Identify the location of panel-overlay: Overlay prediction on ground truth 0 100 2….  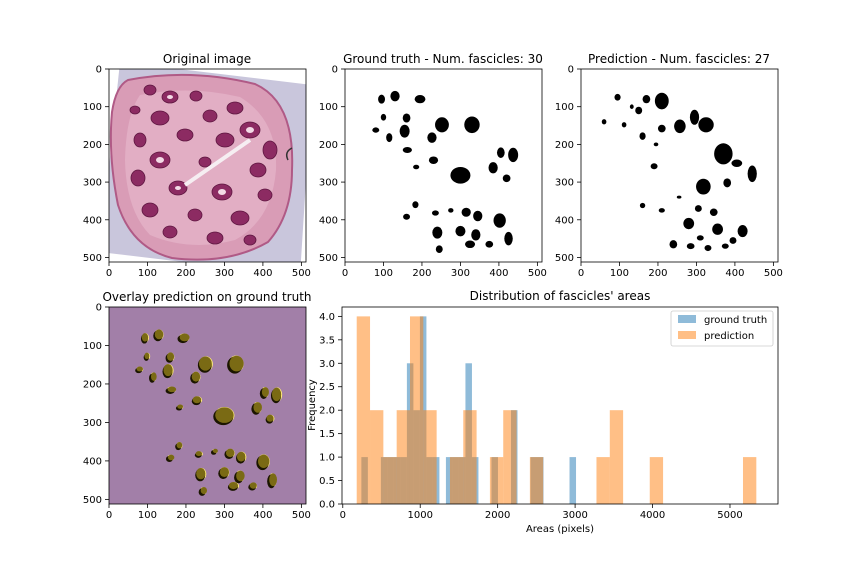
(197, 405).